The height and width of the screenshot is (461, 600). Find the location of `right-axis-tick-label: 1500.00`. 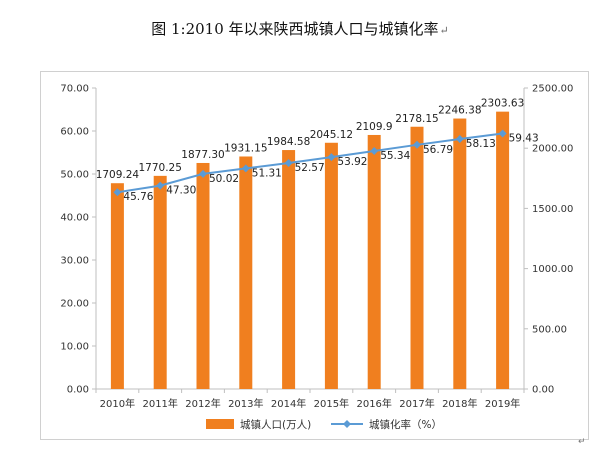

right-axis-tick-label: 1500.00 is located at coordinates (552, 209).